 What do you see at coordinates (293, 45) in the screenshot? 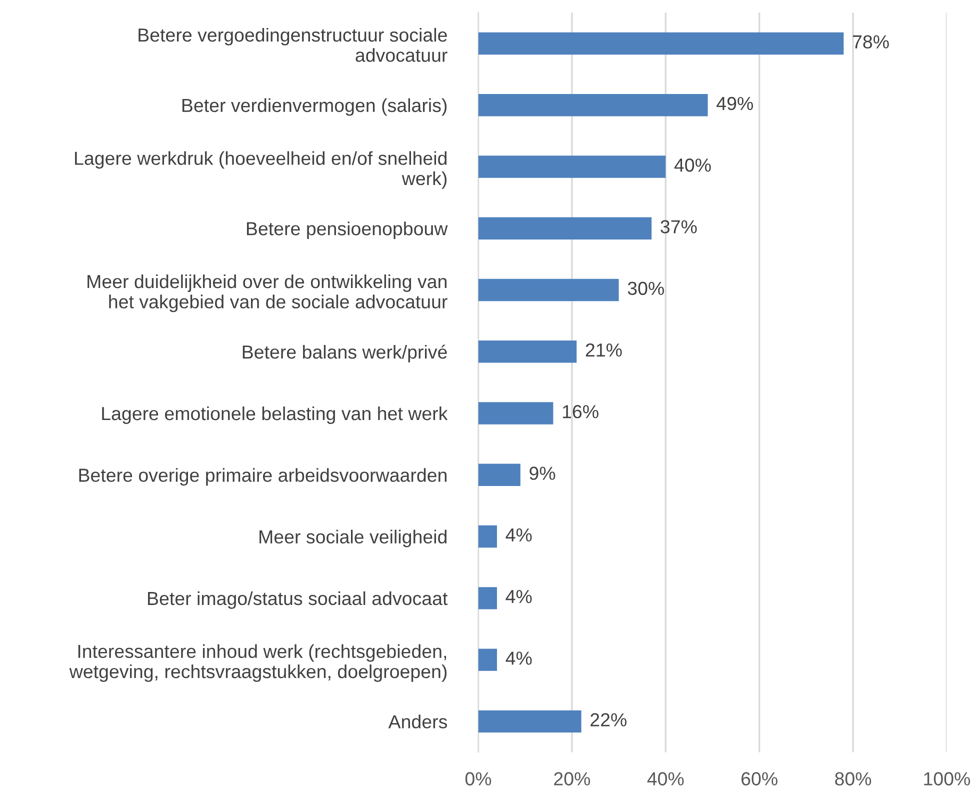
I see `y-tick-label: Betere vergoedingenstructuur sociale advocatuur` at bounding box center [293, 45].